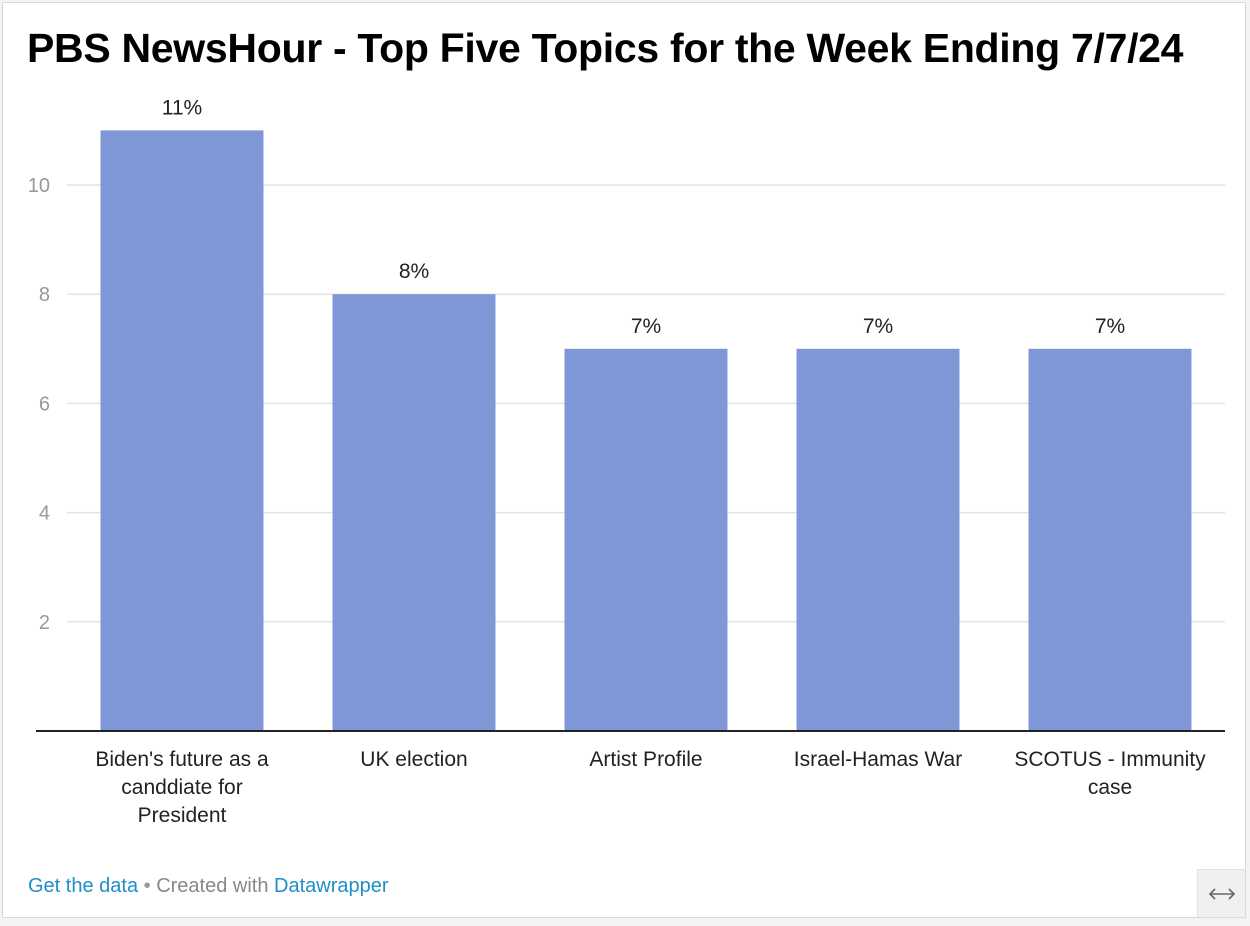  I want to click on y-tick-label: 10, so click(39, 186).